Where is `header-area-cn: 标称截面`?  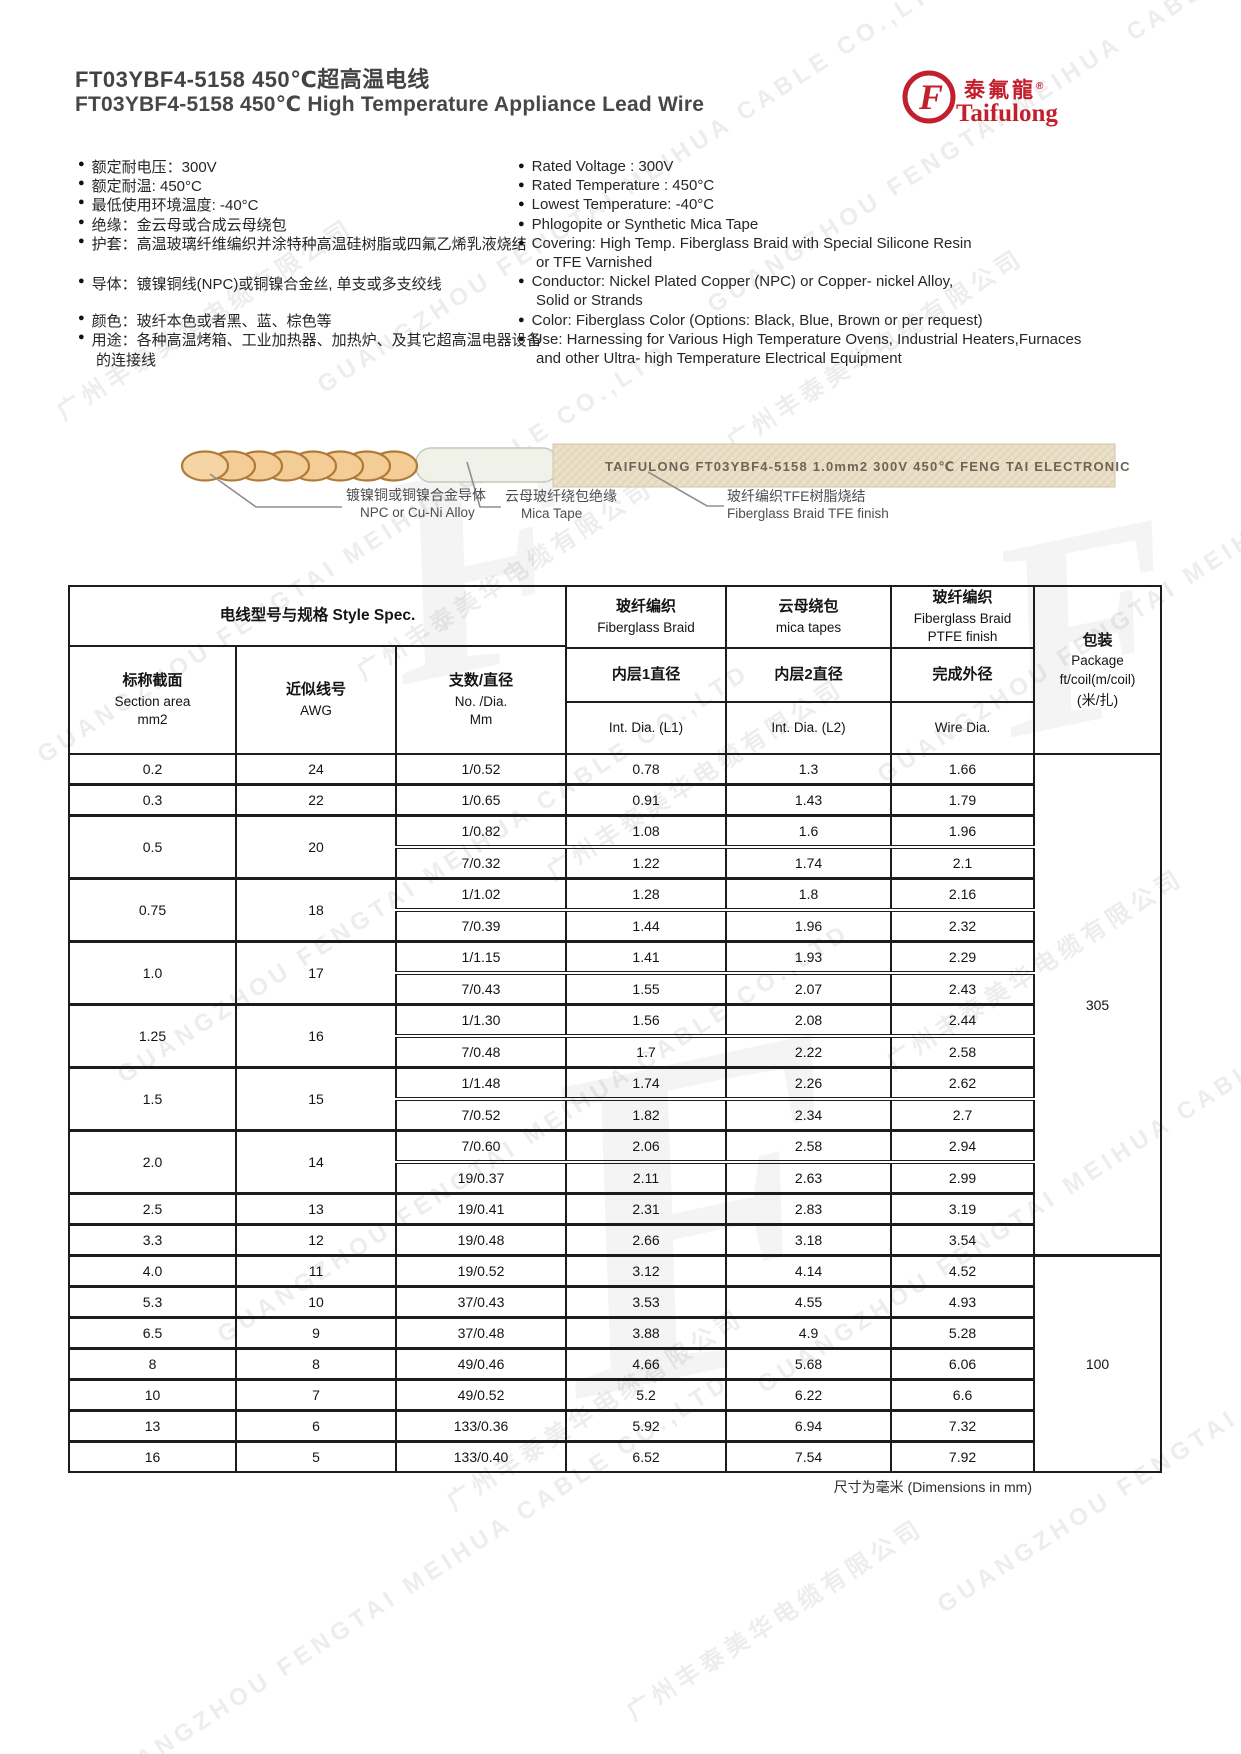
header-area-cn: 标称截面 is located at coordinates (152, 680).